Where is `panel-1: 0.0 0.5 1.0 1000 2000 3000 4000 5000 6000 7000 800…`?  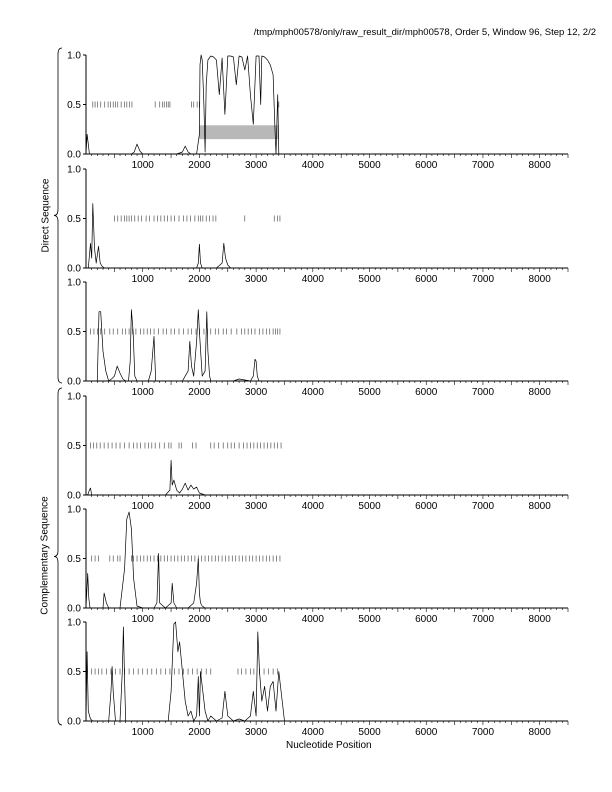 panel-1: 0.0 0.5 1.0 1000 2000 3000 4000 5000 6000 7000 800… is located at coordinates (318, 111).